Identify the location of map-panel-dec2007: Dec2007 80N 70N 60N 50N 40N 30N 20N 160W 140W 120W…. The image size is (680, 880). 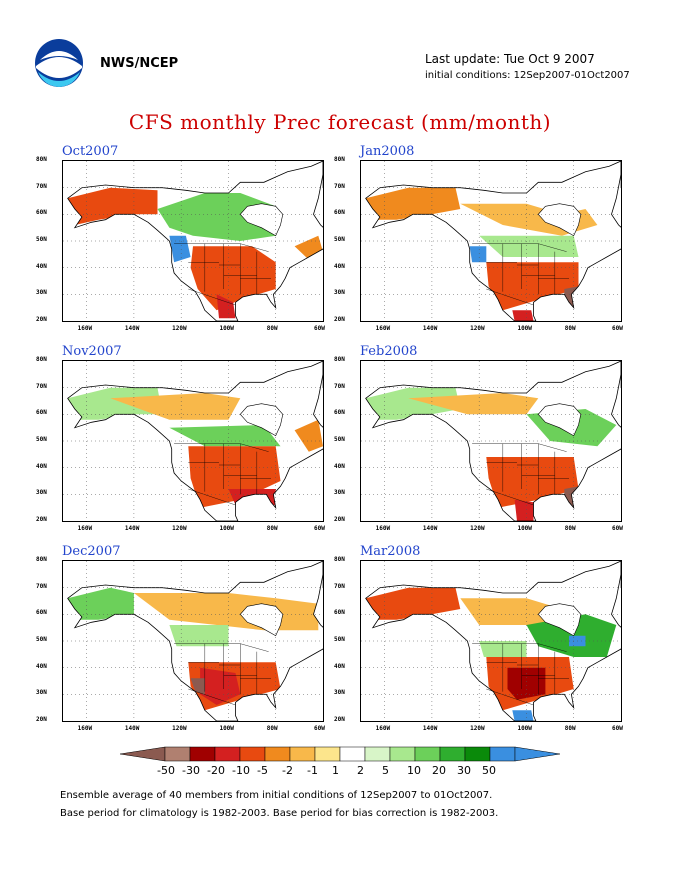
(199, 644).